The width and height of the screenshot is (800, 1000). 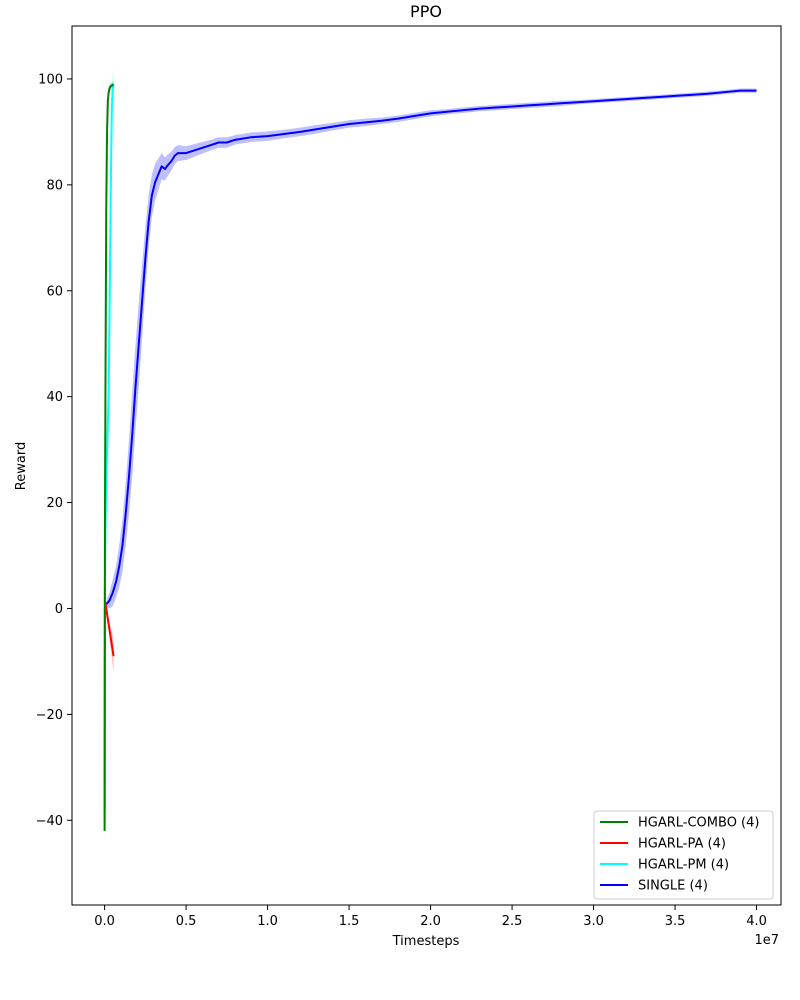 What do you see at coordinates (104, 921) in the screenshot?
I see `x-tick-label: 0.0` at bounding box center [104, 921].